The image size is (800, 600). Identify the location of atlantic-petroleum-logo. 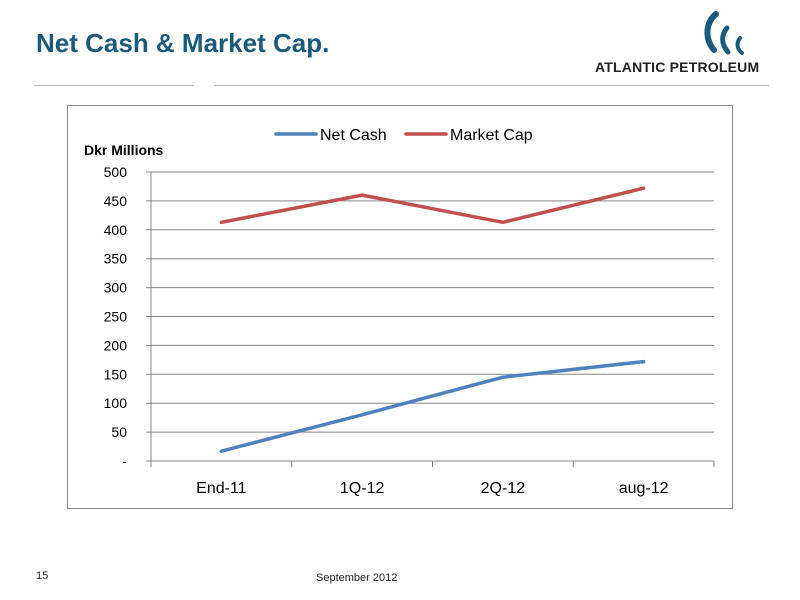
(724, 33).